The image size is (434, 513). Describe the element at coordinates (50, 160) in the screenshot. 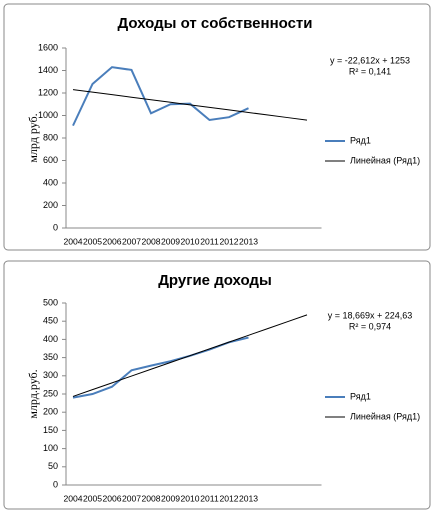

I see `y-tick-label: 600` at that location.